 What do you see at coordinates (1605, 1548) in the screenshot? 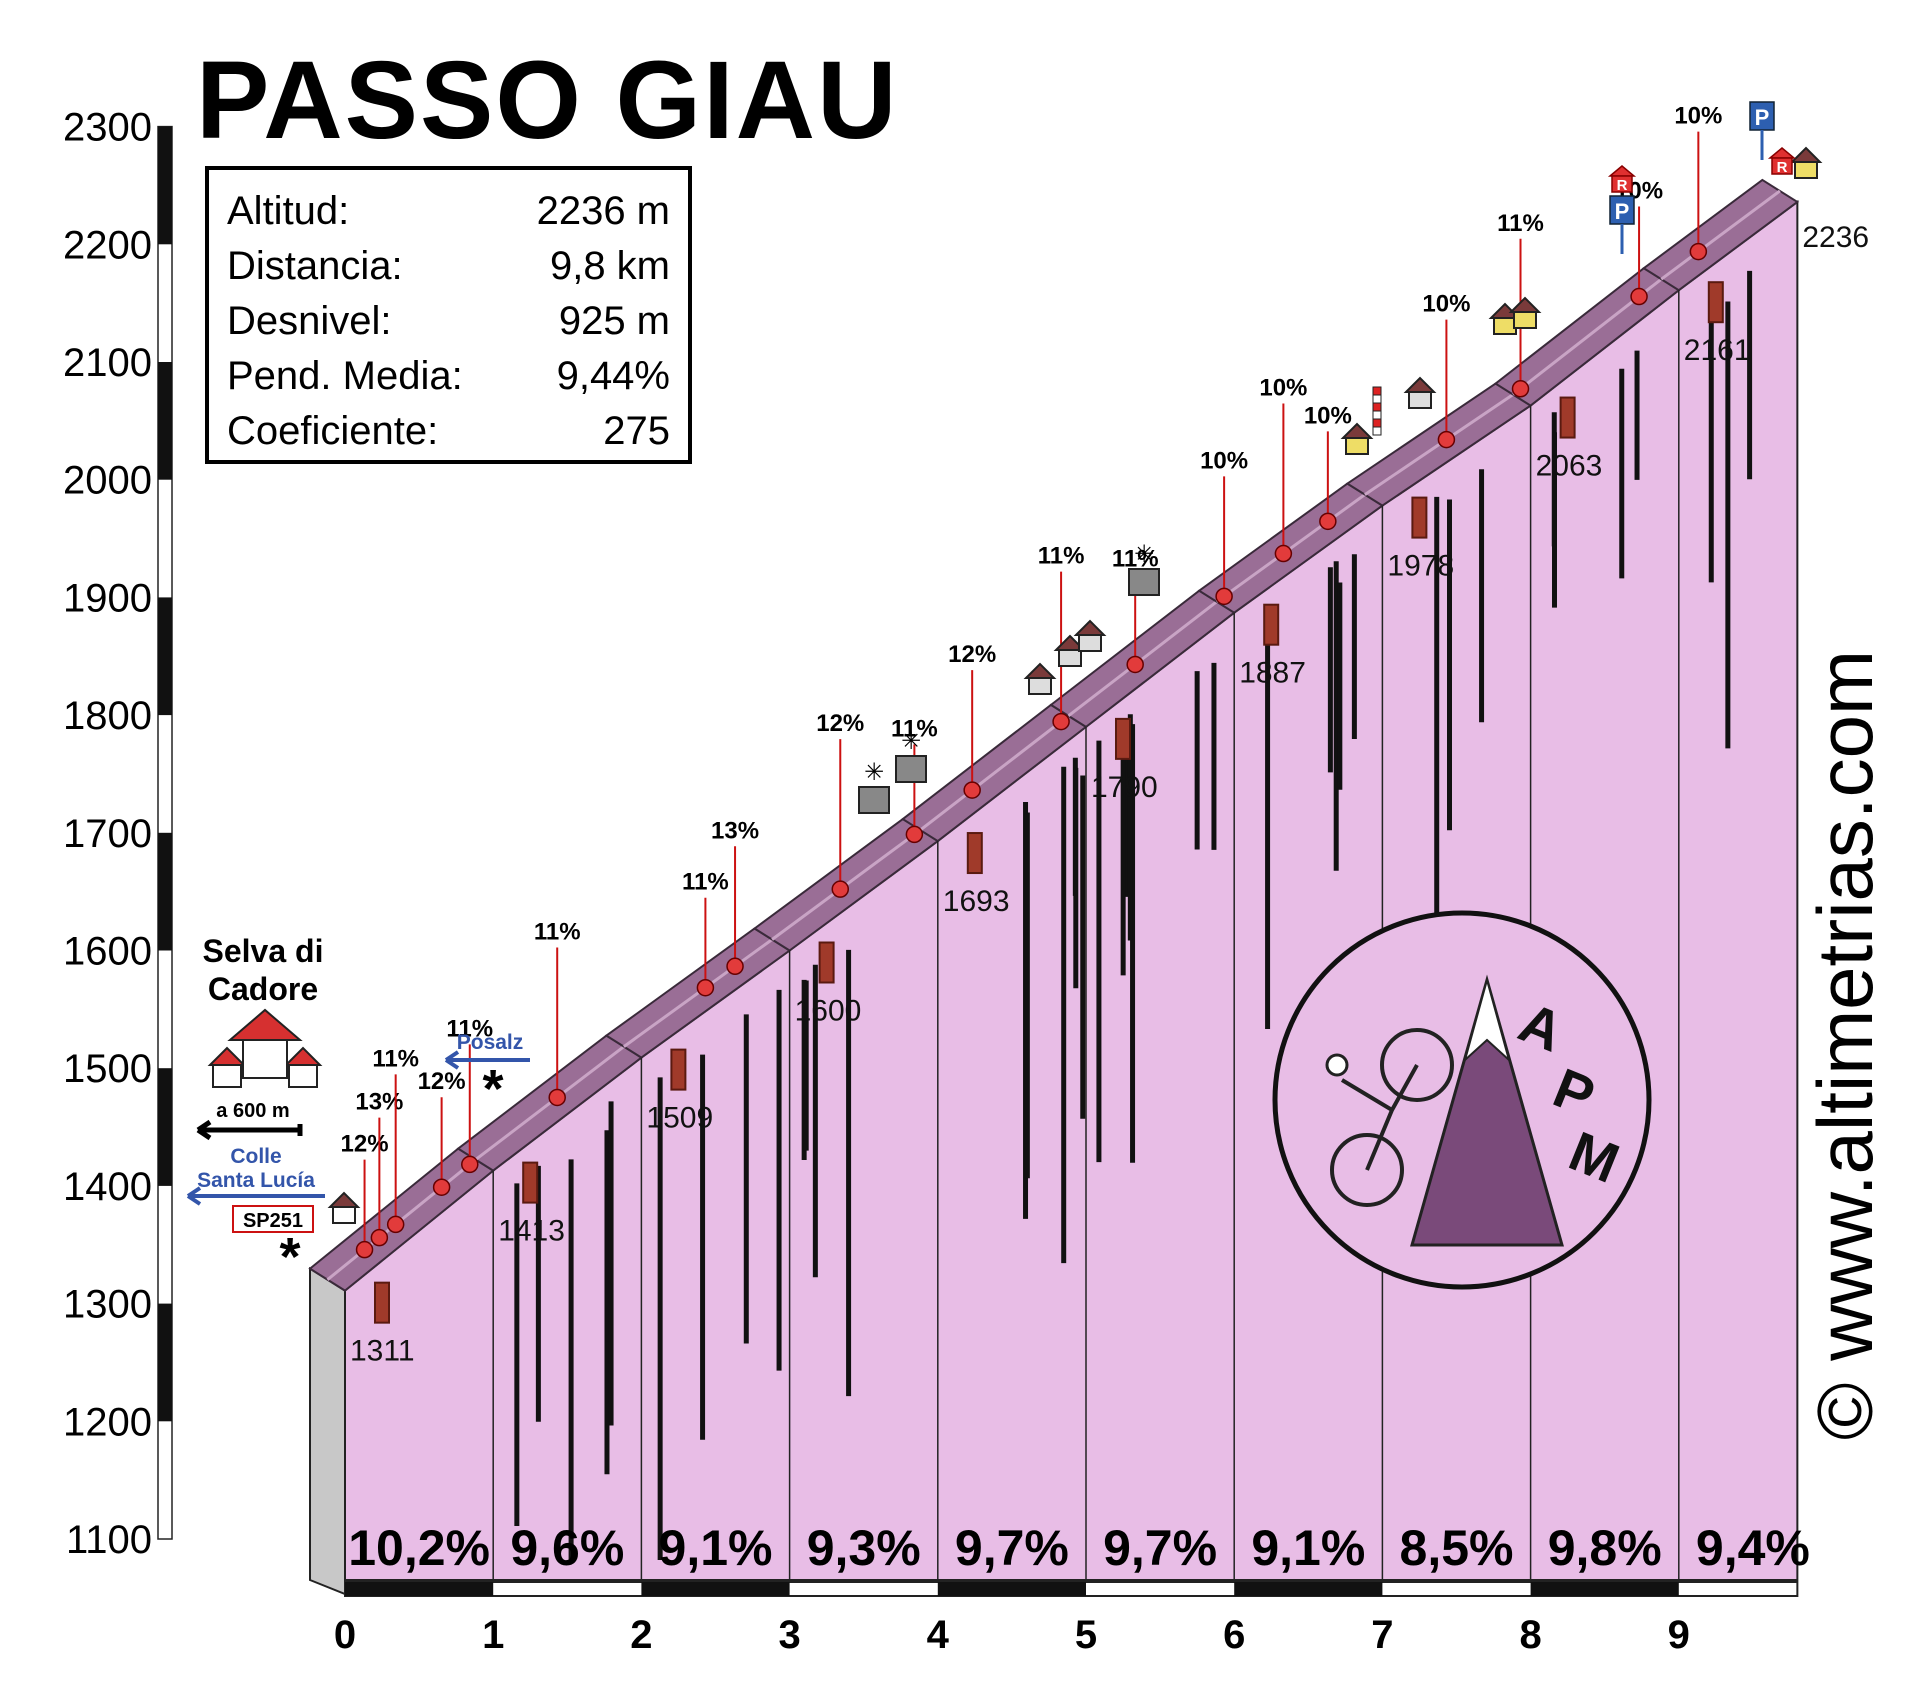
I see `km-gradient-label: 9,8%` at bounding box center [1605, 1548].